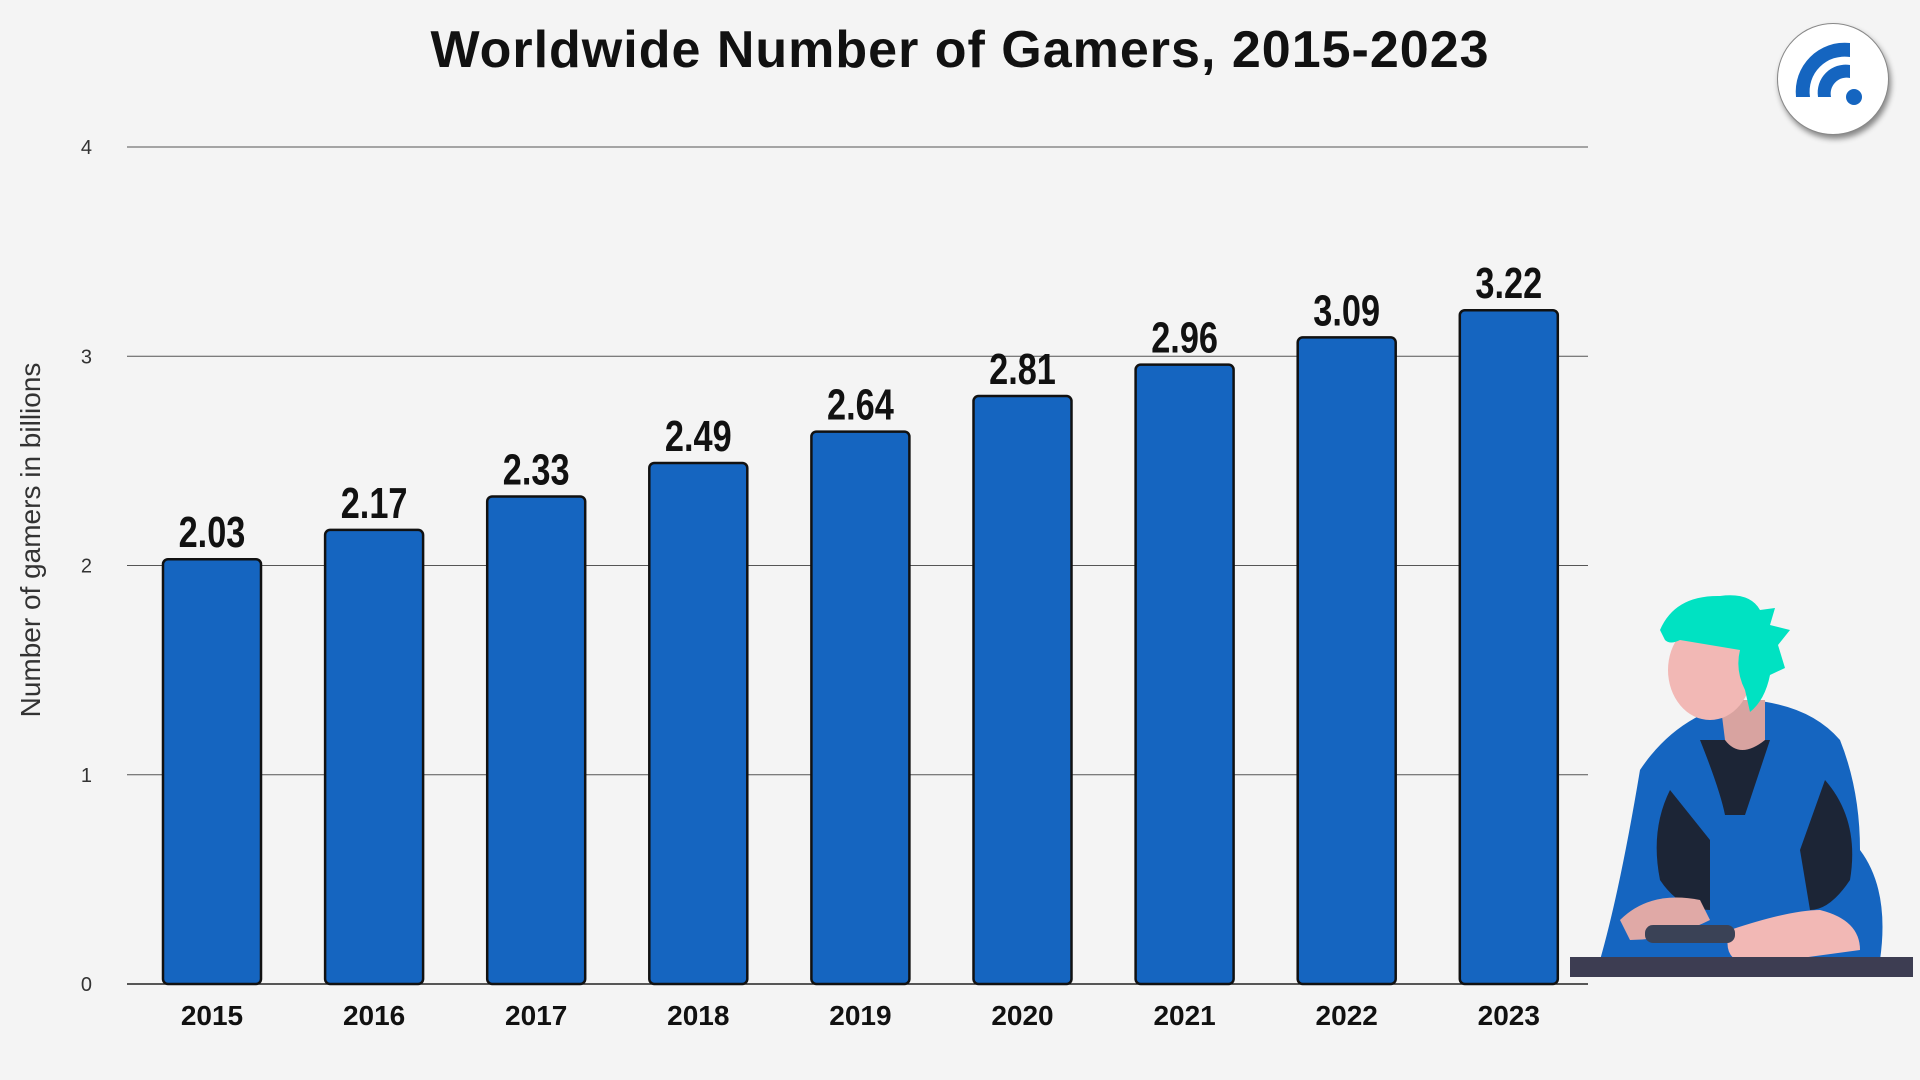 This screenshot has height=1080, width=1920. I want to click on x-tick-label: 2016, so click(374, 1015).